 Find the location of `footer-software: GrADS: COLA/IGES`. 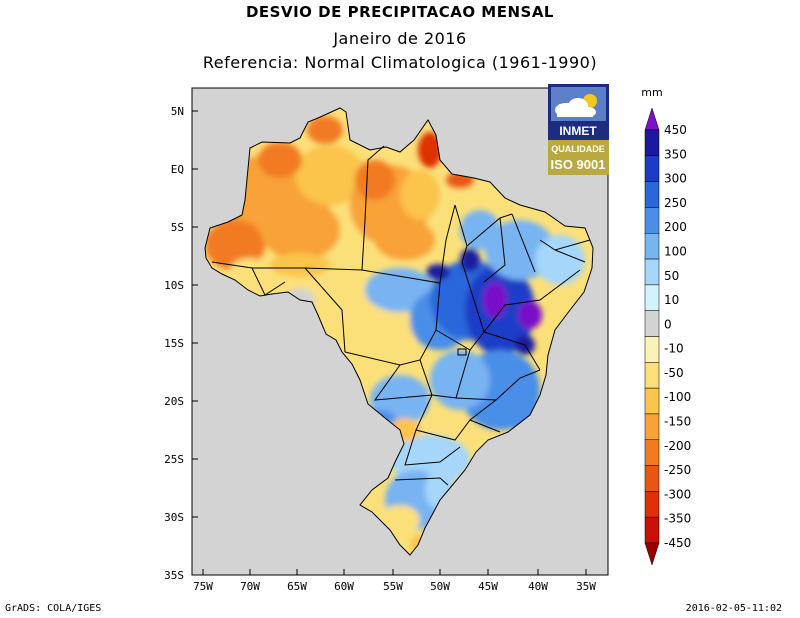

footer-software: GrADS: COLA/IGES is located at coordinates (53, 608).